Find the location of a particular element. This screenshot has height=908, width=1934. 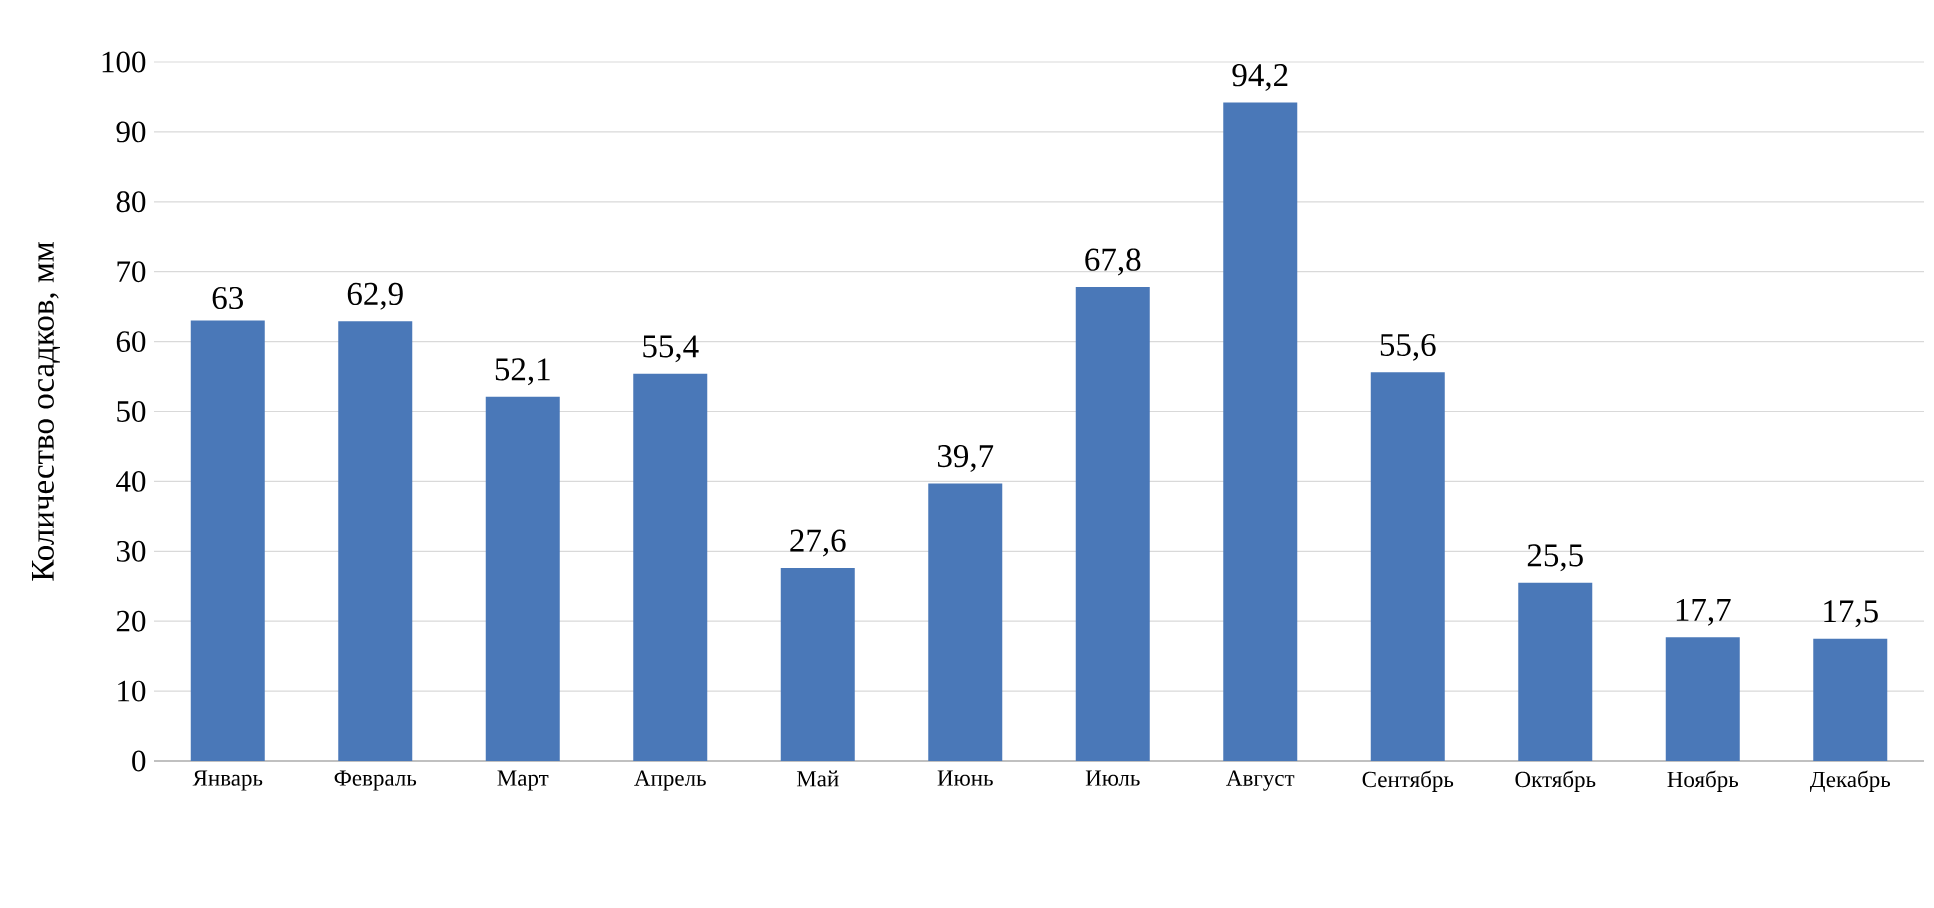

x-tick-label: Декабрь is located at coordinates (1850, 781).